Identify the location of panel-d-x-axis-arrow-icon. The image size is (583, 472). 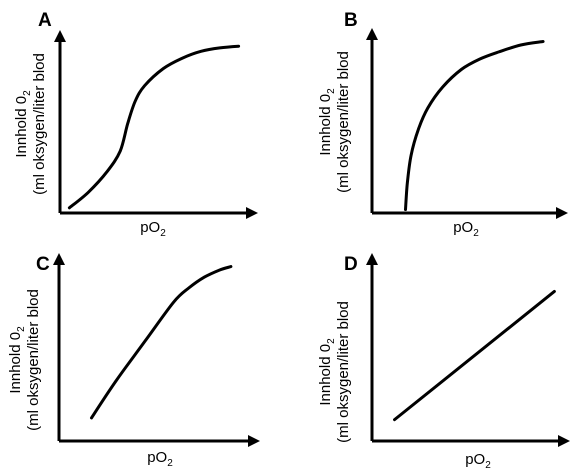
(564, 441).